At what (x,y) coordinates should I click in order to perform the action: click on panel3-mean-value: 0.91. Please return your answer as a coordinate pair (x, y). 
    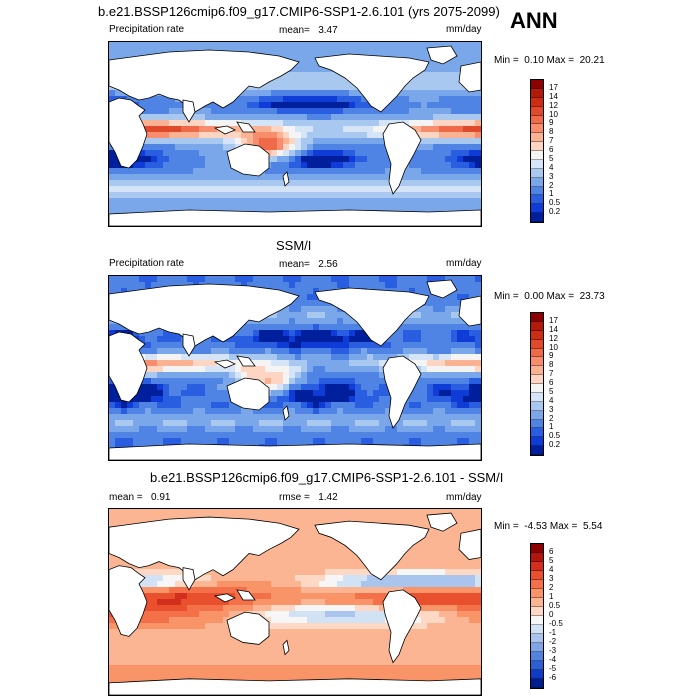
    Looking at the image, I should click on (160, 497).